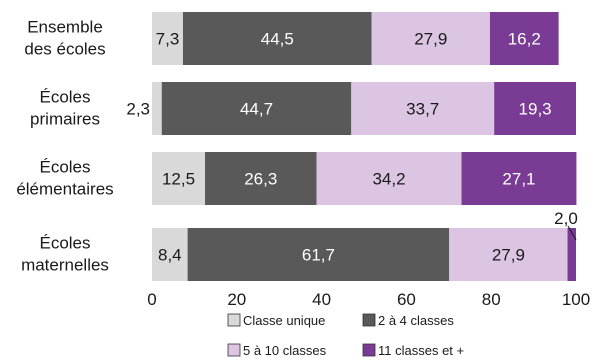  What do you see at coordinates (566, 218) in the screenshot?
I see `data-label: 2,0` at bounding box center [566, 218].